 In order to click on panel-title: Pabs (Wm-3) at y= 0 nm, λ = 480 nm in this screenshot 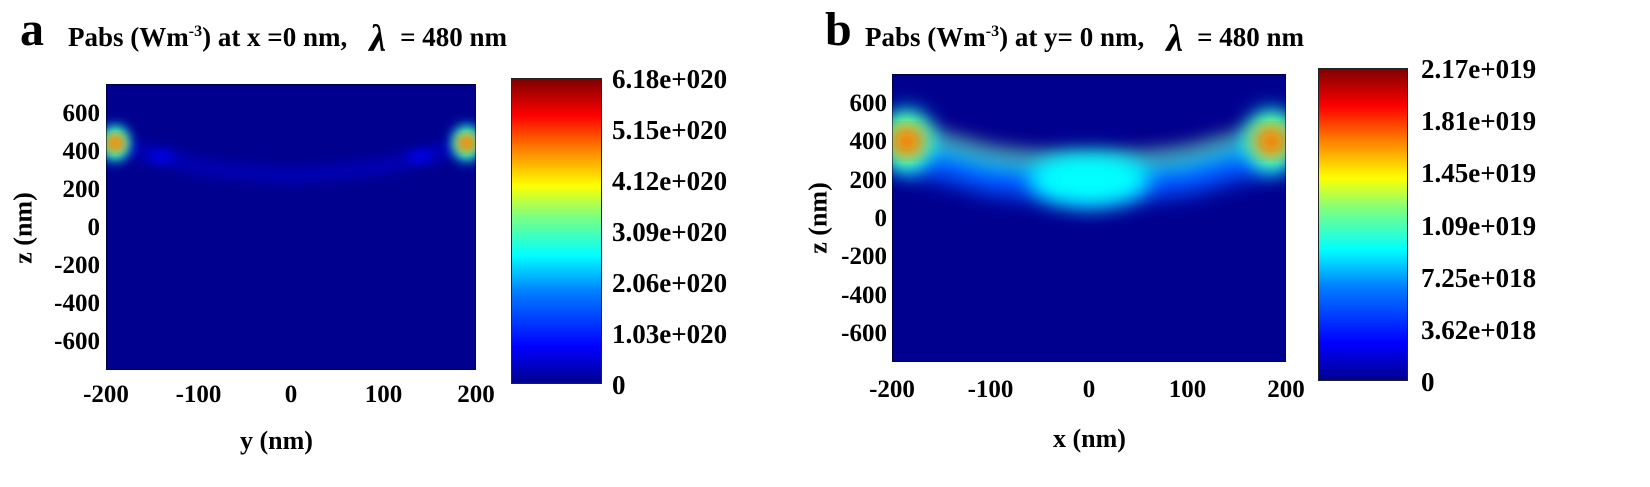, I will do `click(1084, 36)`.